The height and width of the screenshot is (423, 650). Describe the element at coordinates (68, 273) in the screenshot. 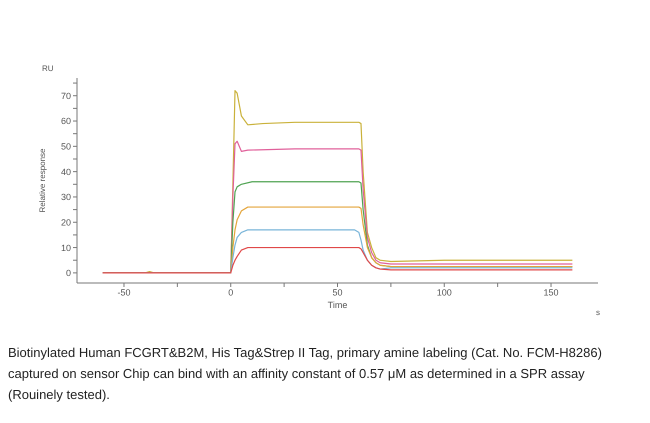

I see `y-tick-label: 0` at that location.